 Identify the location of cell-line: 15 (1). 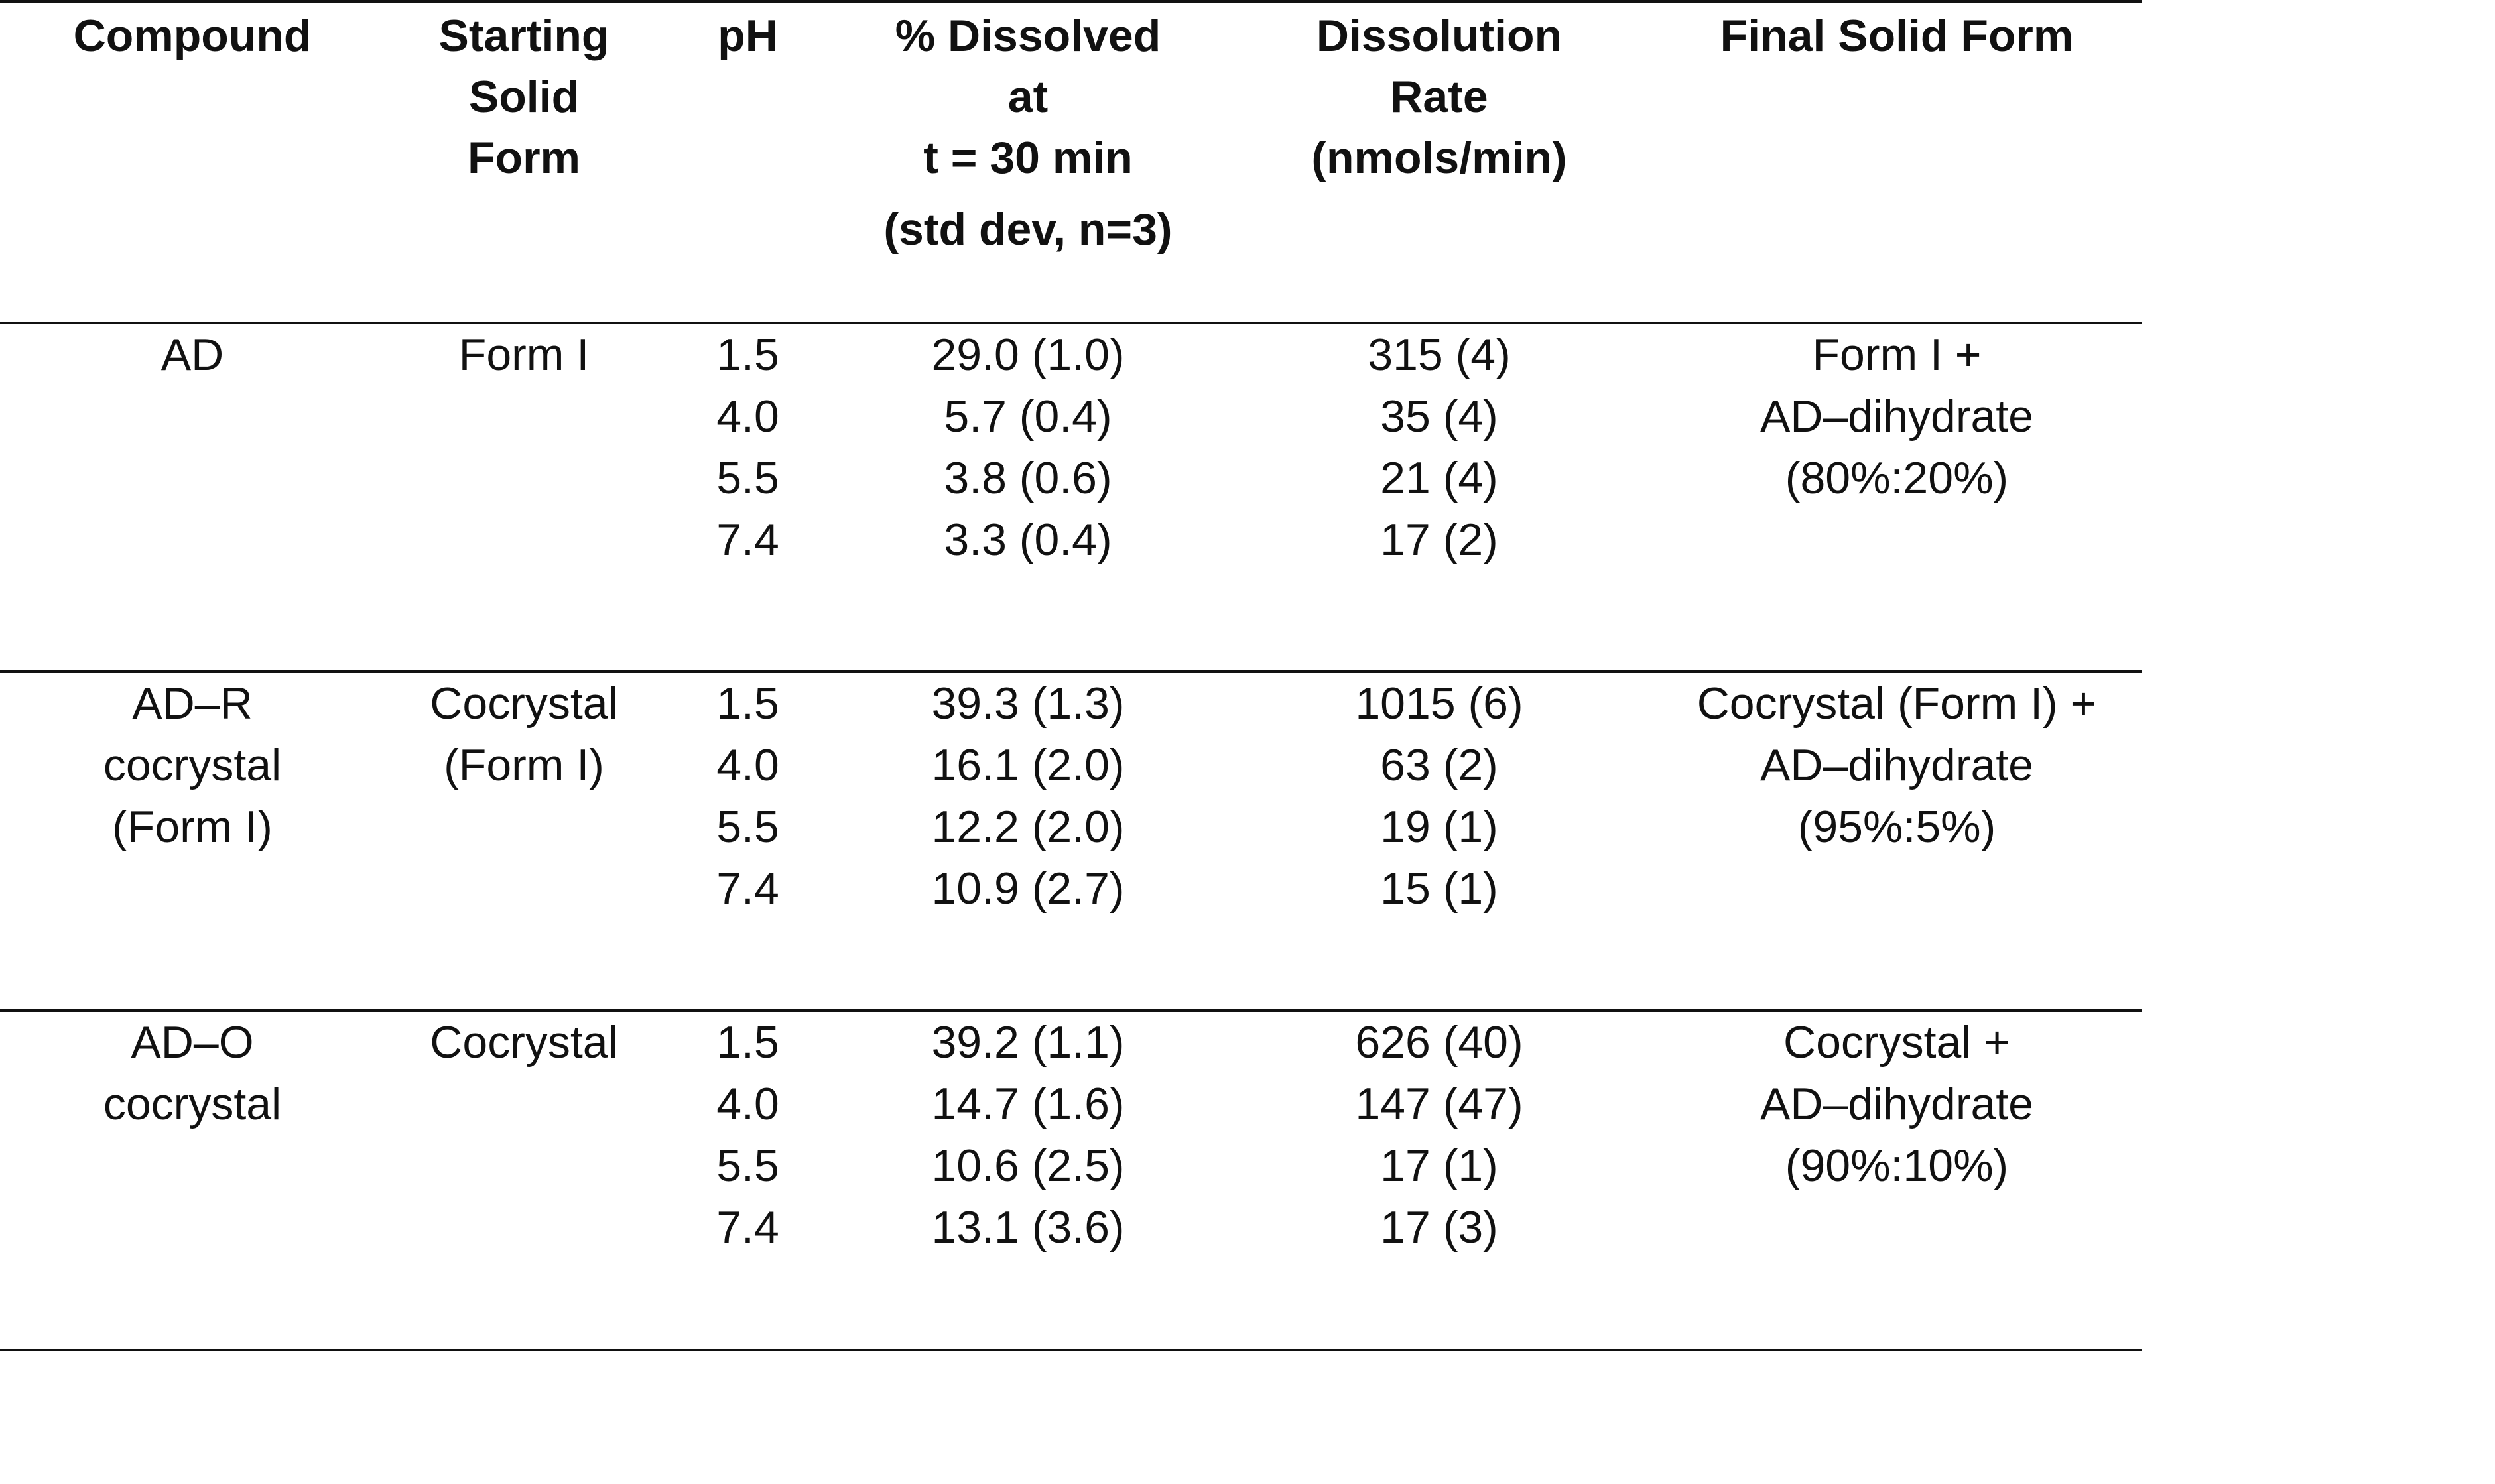
(1439, 889).